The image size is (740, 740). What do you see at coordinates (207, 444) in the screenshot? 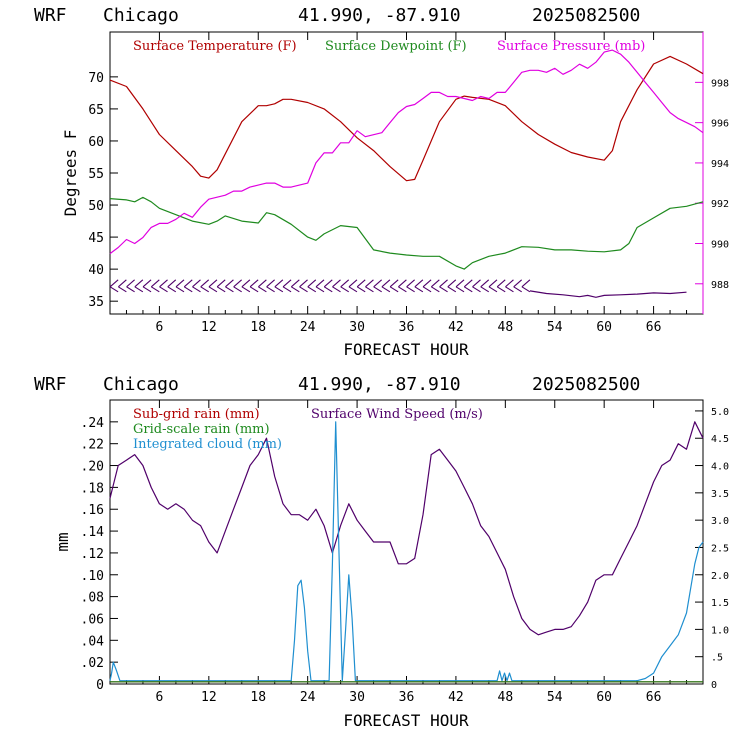
I see `legend-cloud: Integrated cloud (mm)` at bounding box center [207, 444].